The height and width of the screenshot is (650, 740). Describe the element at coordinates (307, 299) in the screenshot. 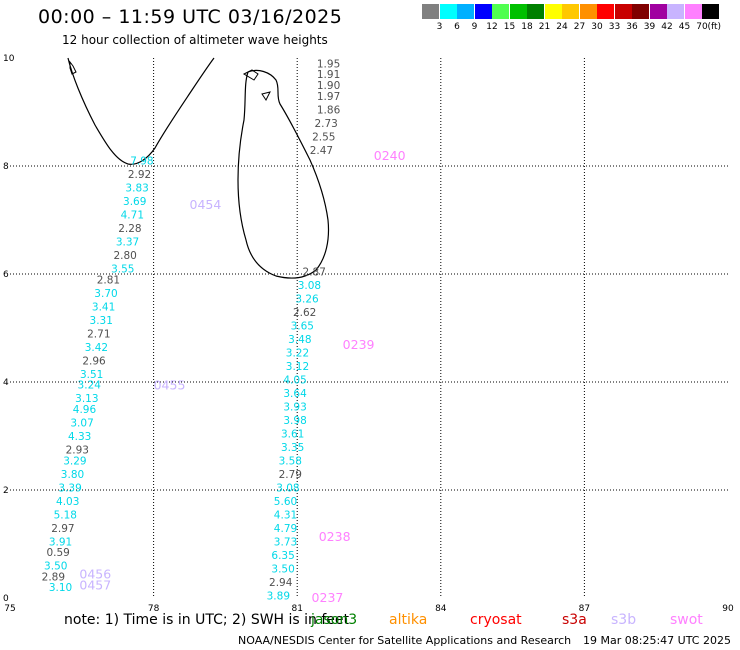

I see `wave-height-value: 3.26` at that location.